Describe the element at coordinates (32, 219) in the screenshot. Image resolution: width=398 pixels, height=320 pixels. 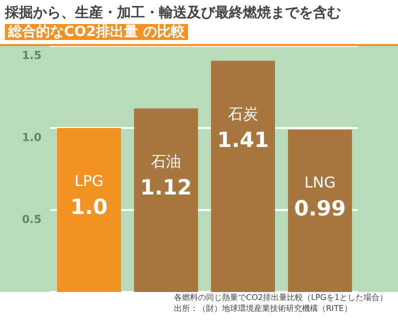
I see `y-tick-label: 0.5` at that location.